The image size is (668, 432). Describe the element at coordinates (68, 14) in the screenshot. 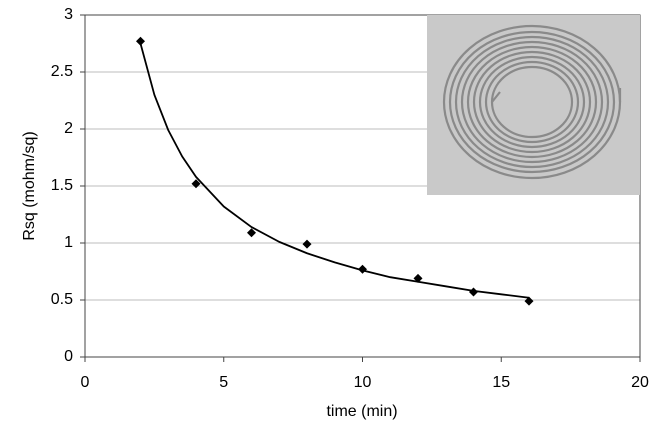

I see `y-tick-label: 3` at that location.